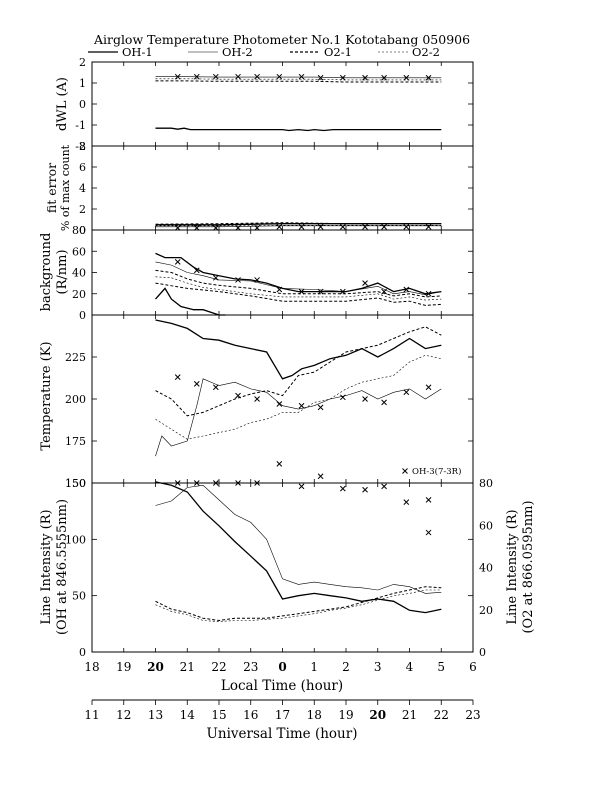  I want to click on ut-tick-label: 23, so click(472, 715).